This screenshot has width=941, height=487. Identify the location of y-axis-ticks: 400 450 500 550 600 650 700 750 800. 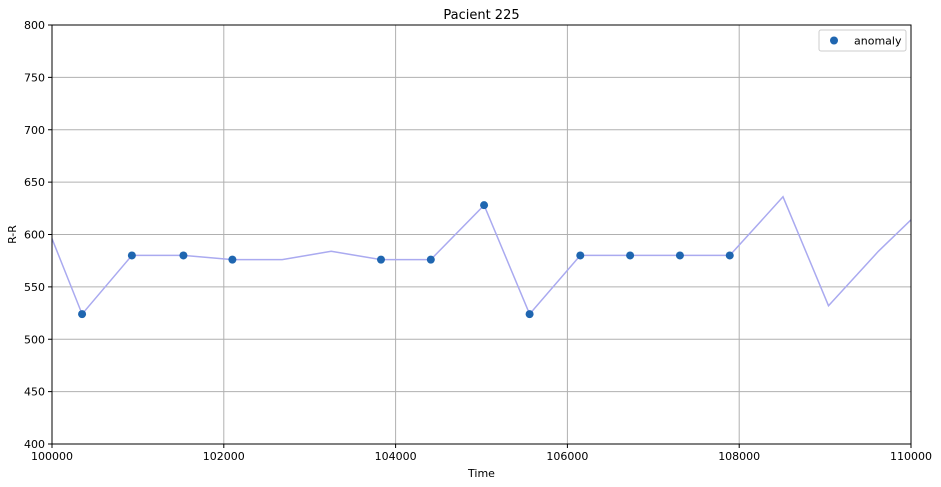
(38, 235).